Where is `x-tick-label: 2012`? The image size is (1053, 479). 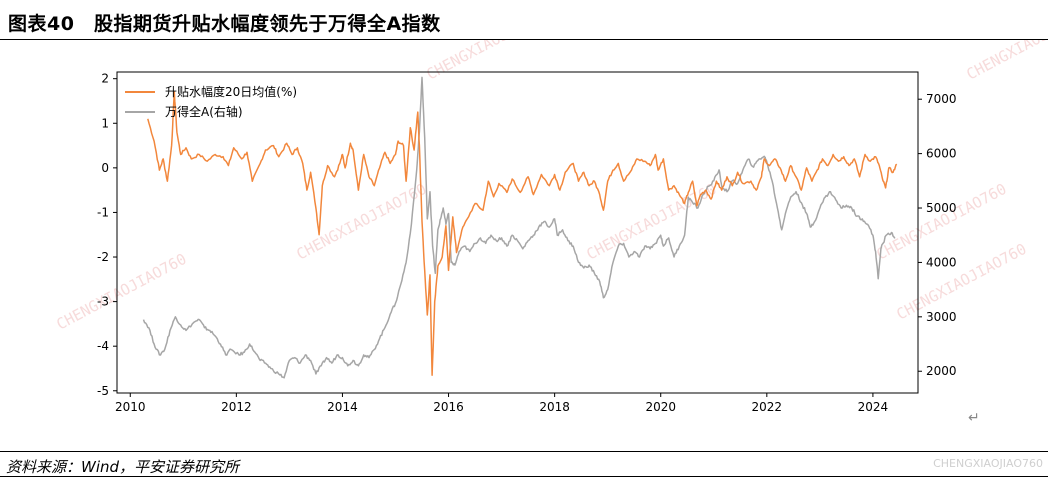 x-tick-label: 2012 is located at coordinates (236, 407).